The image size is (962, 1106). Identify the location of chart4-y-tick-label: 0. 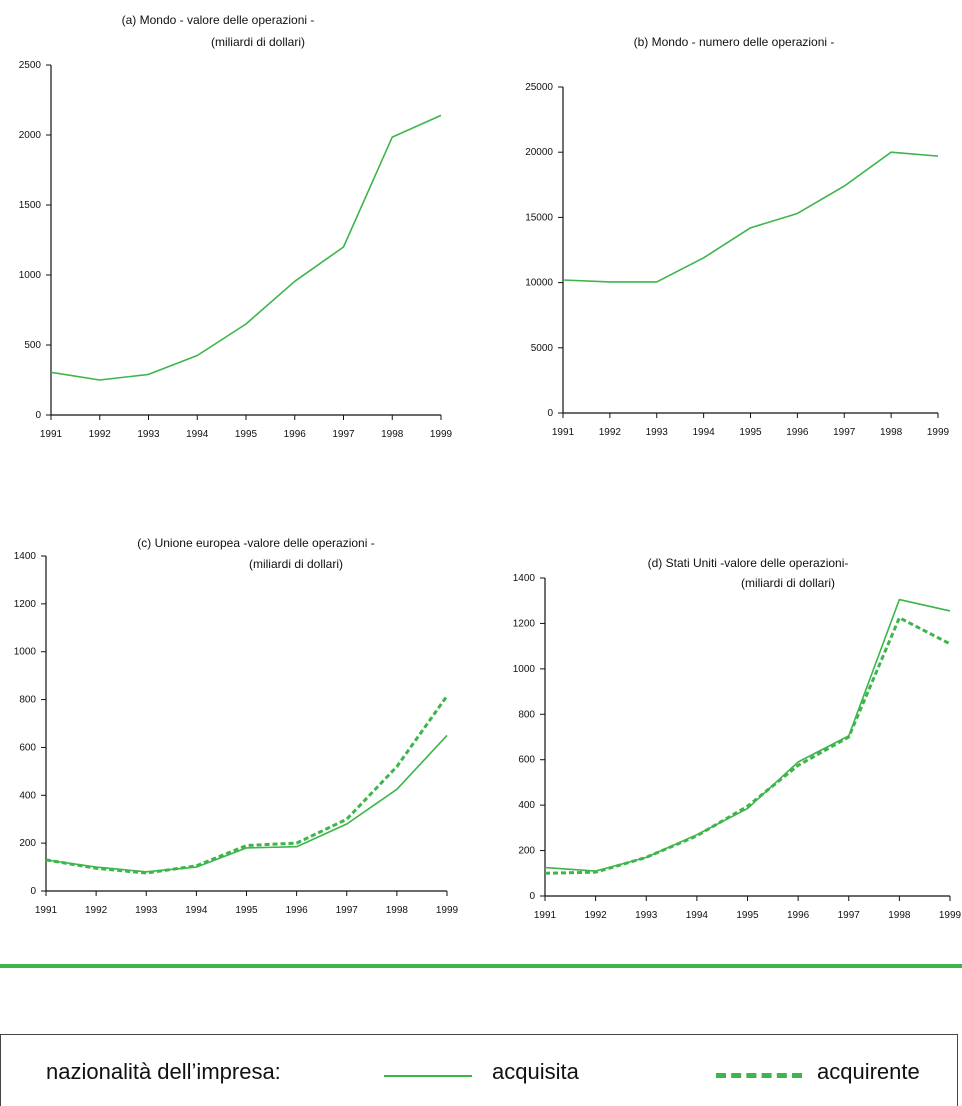
(532, 896).